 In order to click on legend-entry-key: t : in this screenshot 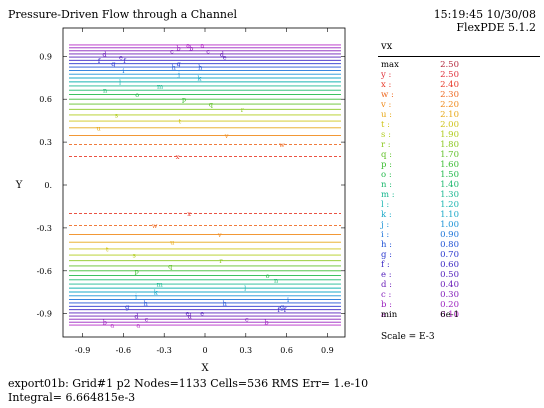, I will do `click(385, 125)`.